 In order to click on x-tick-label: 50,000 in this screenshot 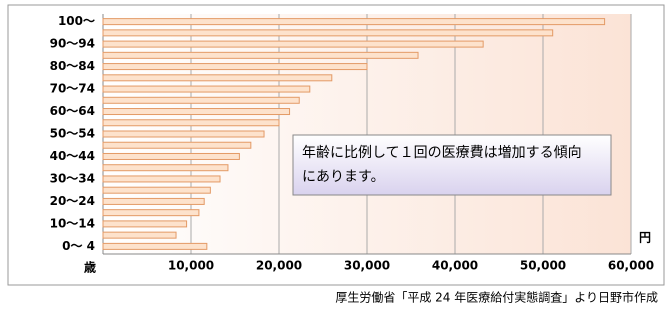, I will do `click(543, 266)`.